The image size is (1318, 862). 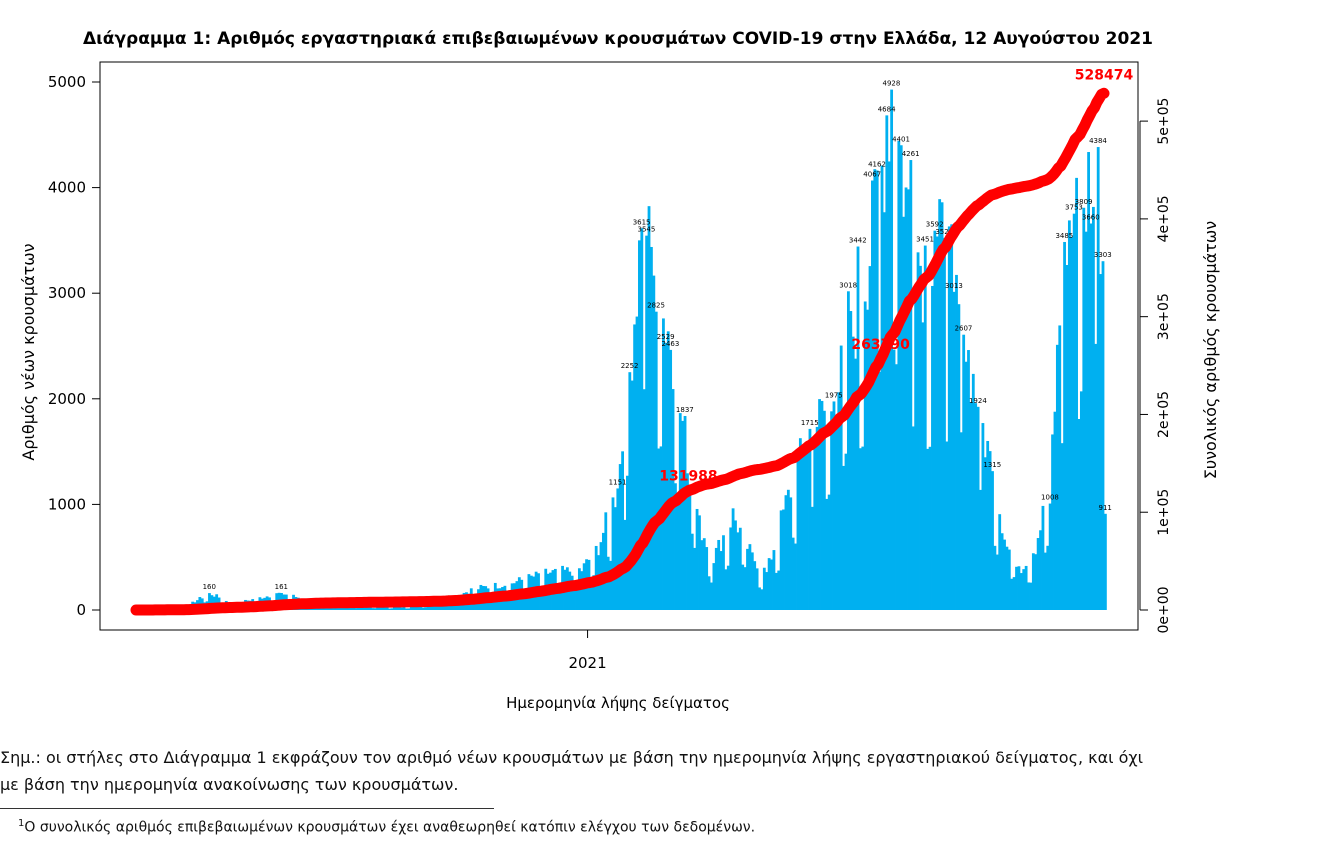 What do you see at coordinates (647, 230) in the screenshot?
I see `bar-value-label: 3545` at bounding box center [647, 230].